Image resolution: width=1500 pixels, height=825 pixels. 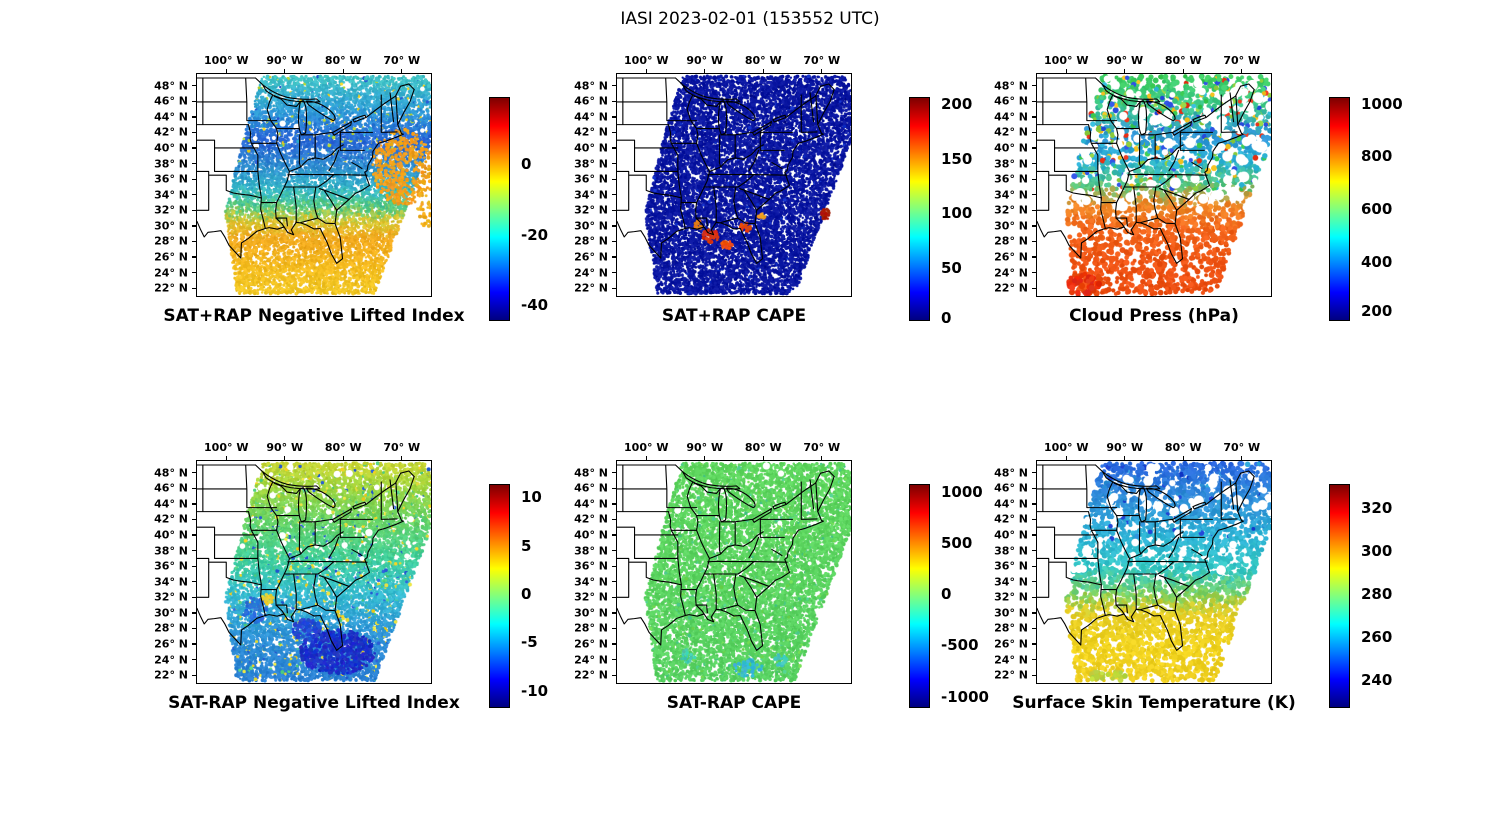 What do you see at coordinates (591, 179) in the screenshot?
I see `lat-tick-label: 36° N` at bounding box center [591, 179].